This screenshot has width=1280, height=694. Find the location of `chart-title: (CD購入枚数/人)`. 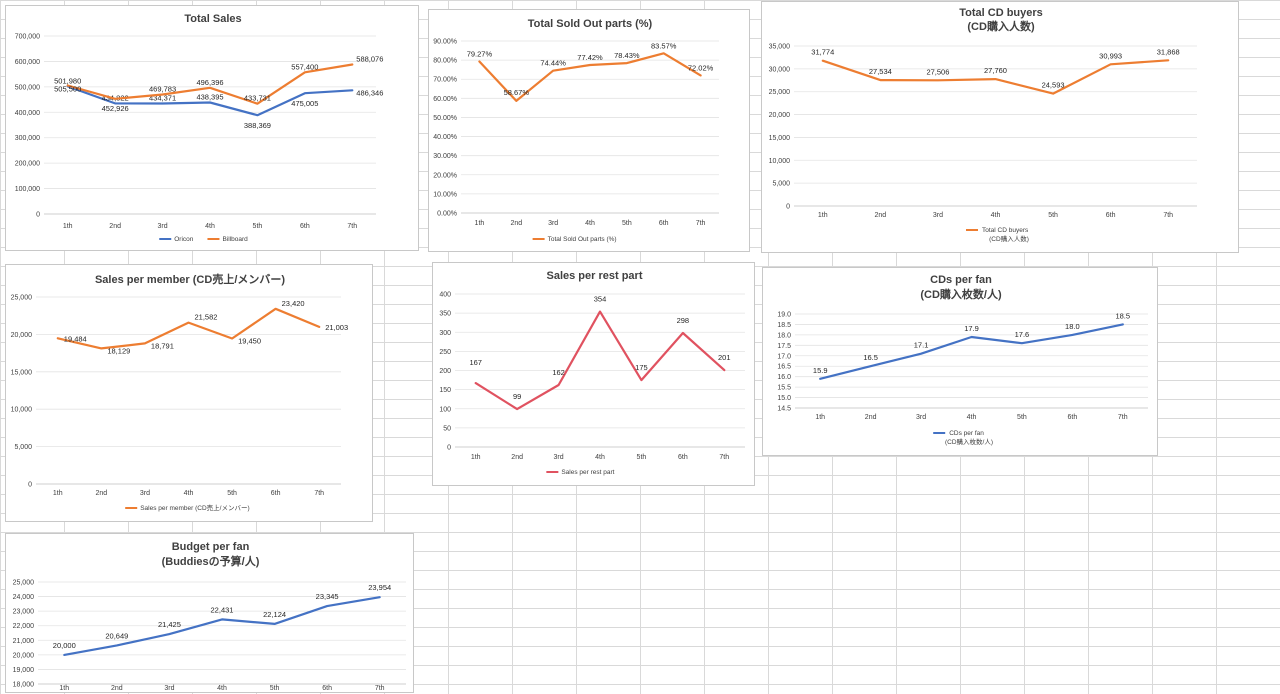

chart-title: (CD購入枚数/人) is located at coordinates (961, 294).